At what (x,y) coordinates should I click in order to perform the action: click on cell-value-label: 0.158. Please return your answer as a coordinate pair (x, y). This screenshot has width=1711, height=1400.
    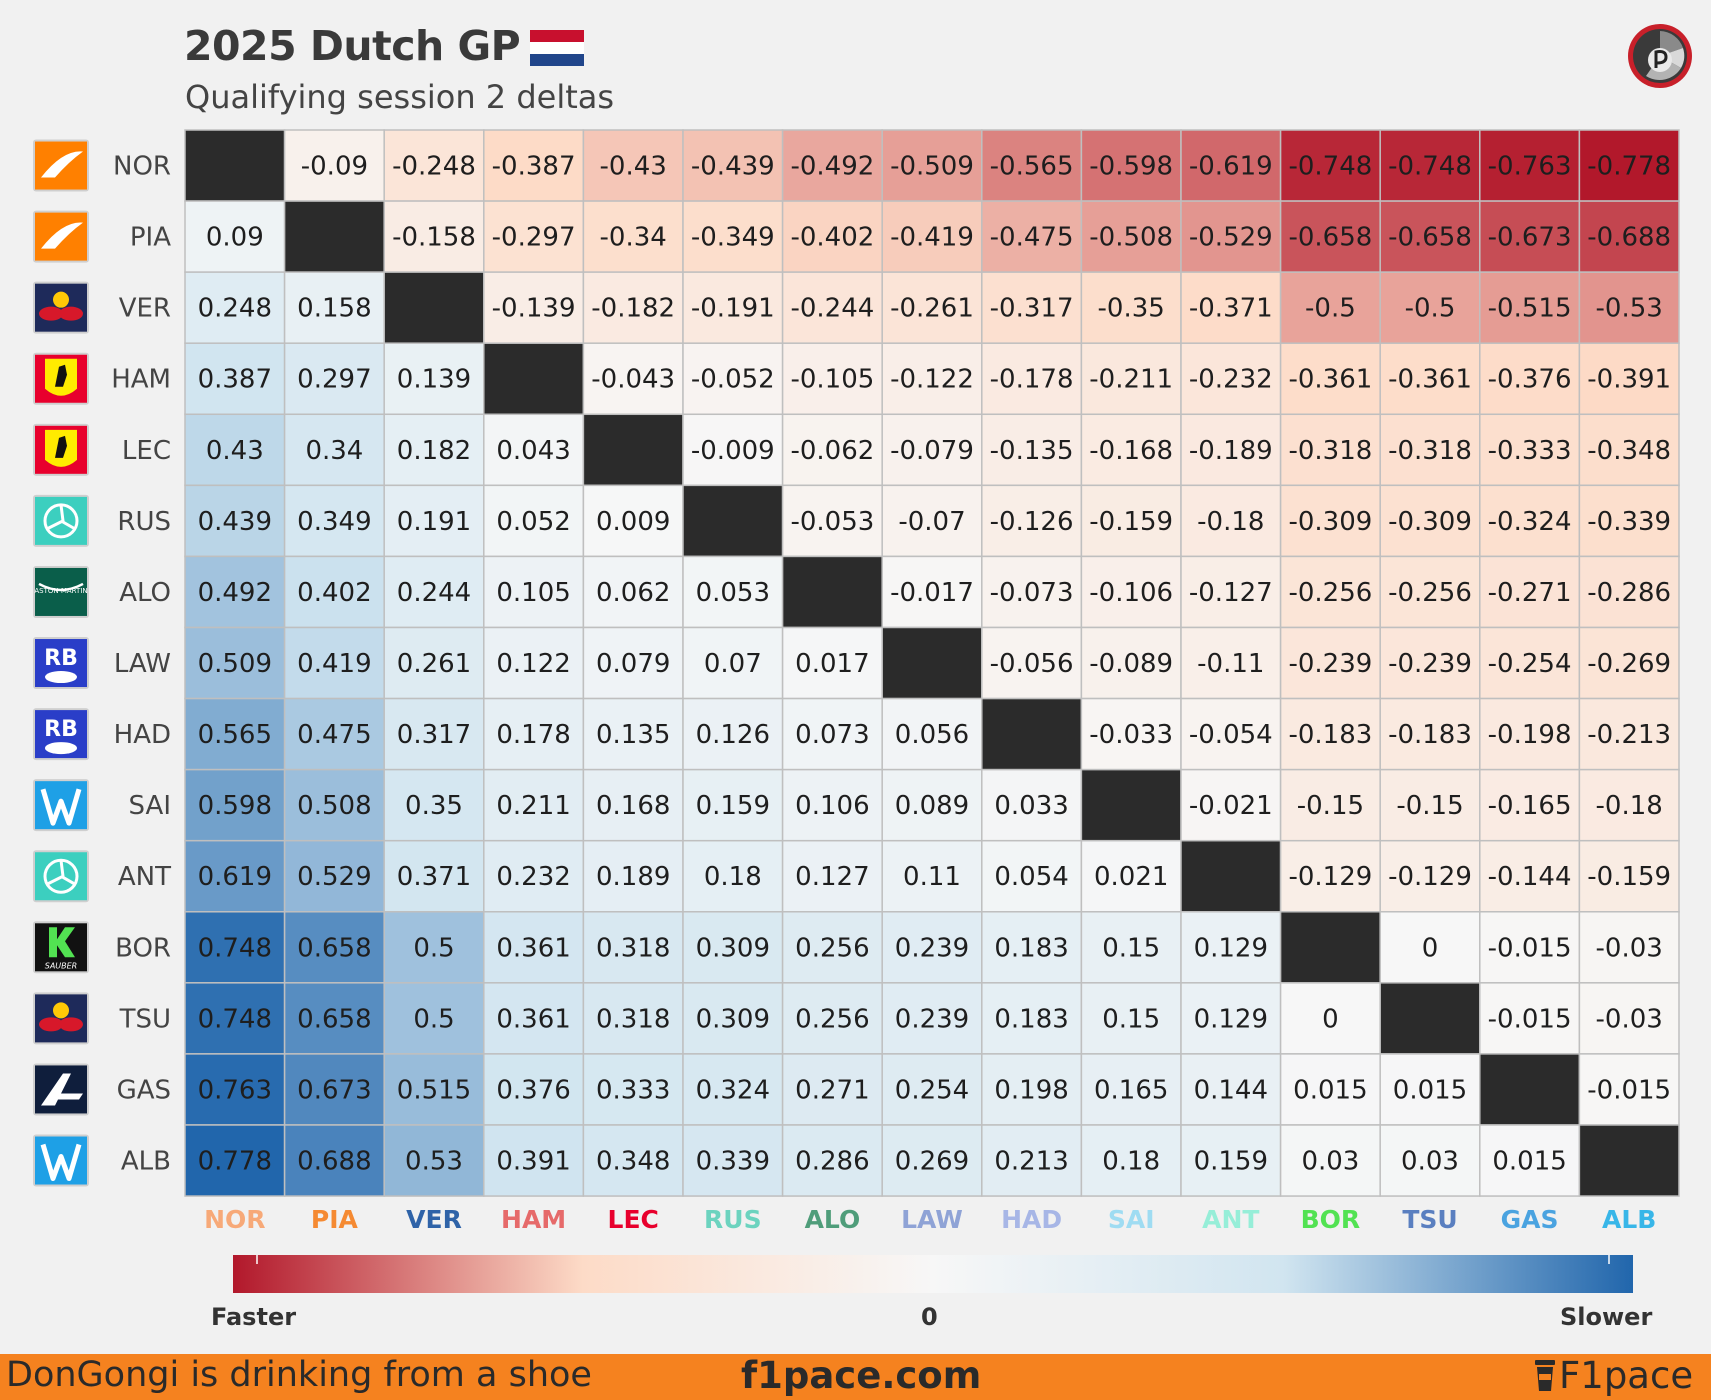
    Looking at the image, I should click on (334, 309).